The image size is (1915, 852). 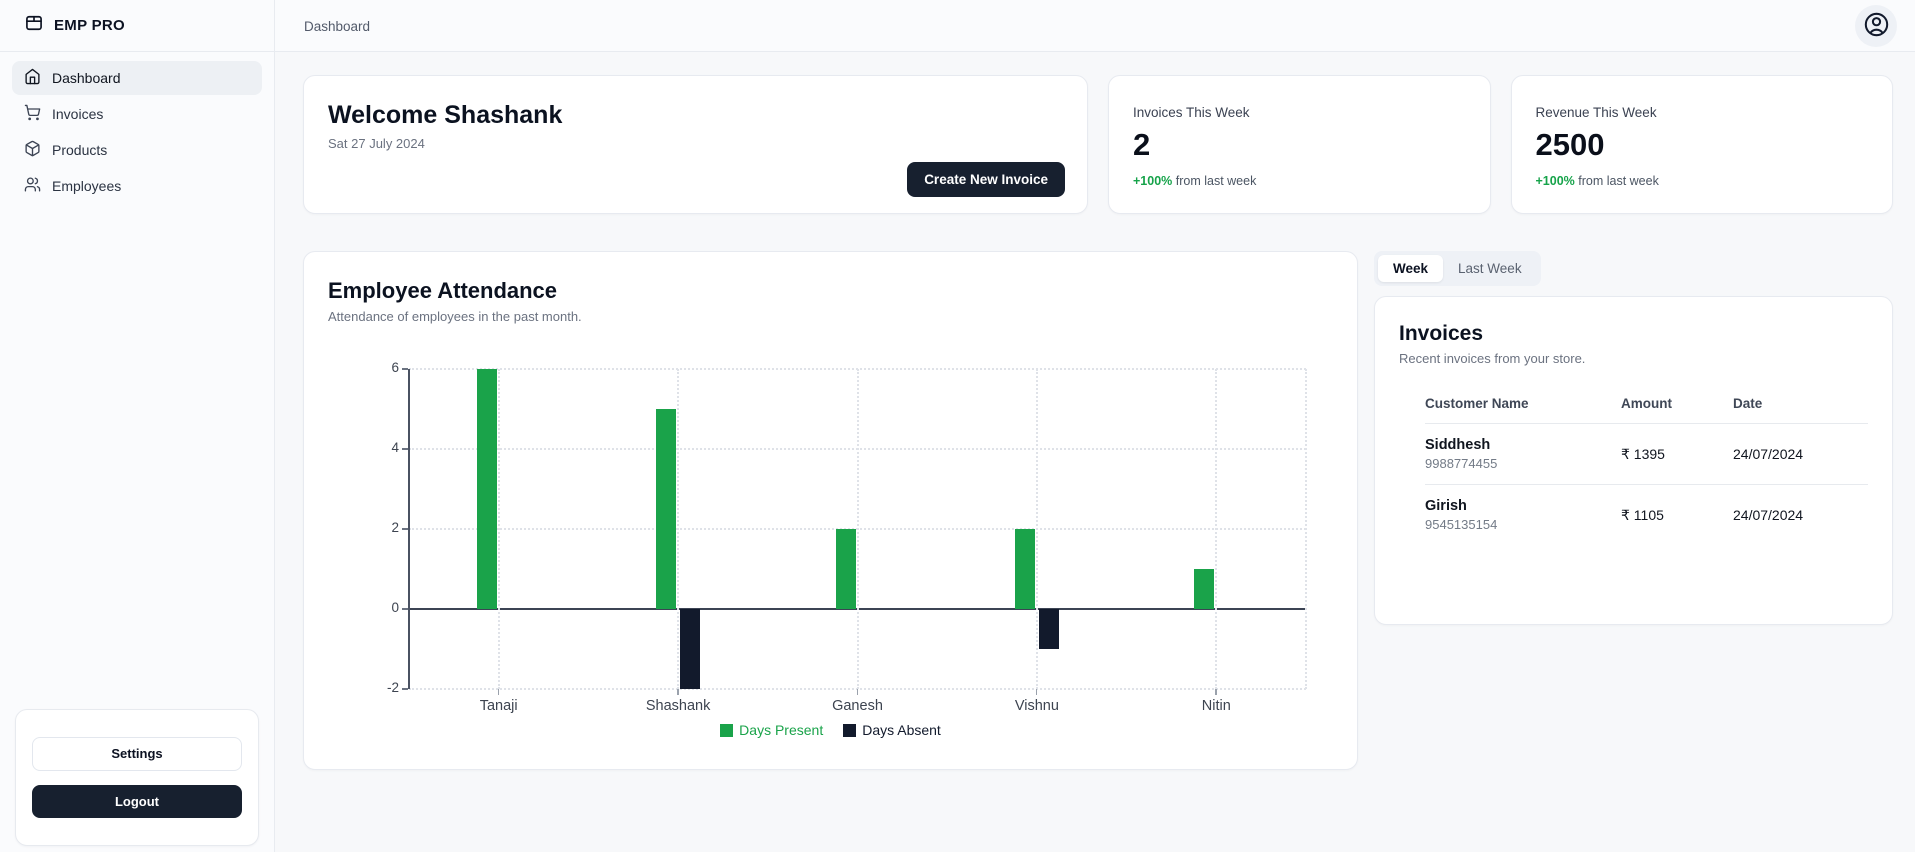 I want to click on app-name: EMP PRO, so click(x=90, y=25).